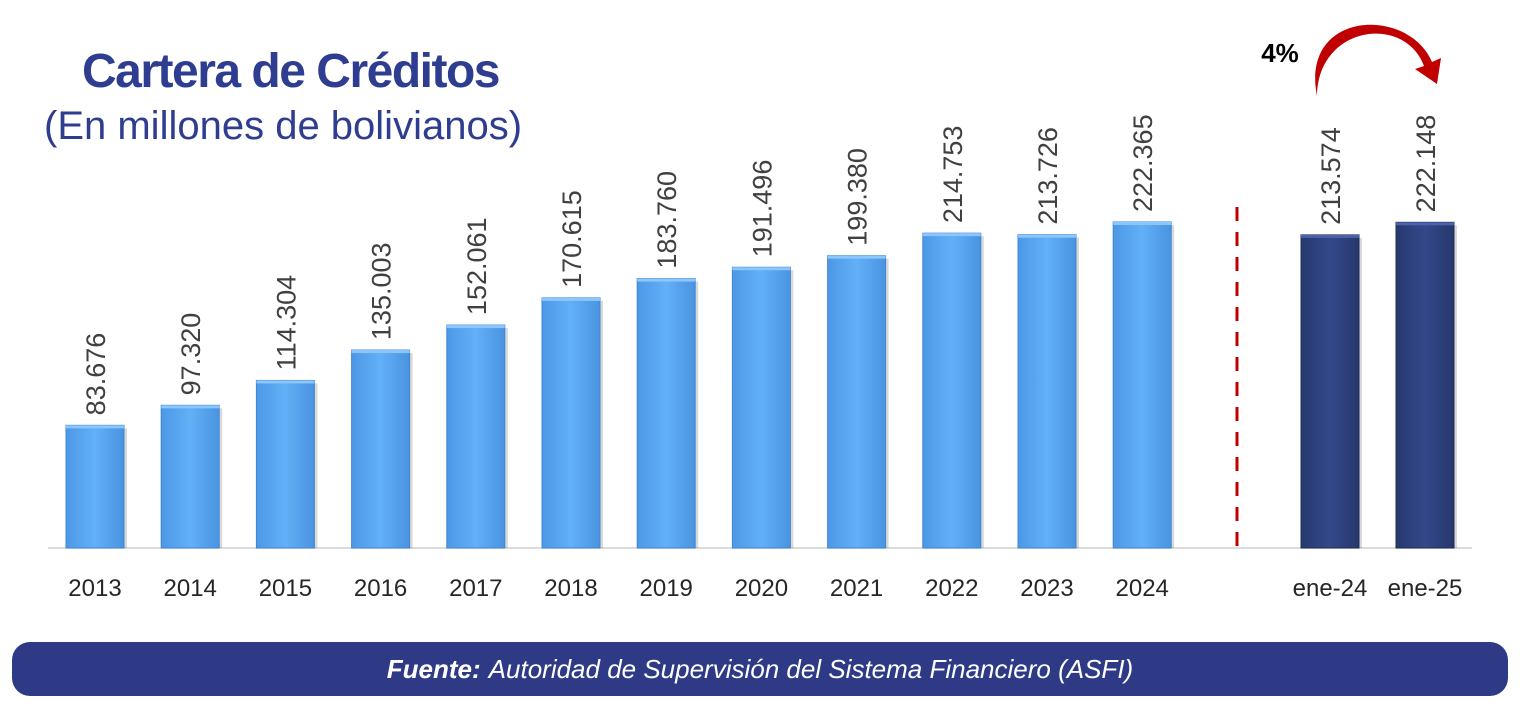 The image size is (1520, 710). I want to click on value-label-2015: 114.304, so click(286, 323).